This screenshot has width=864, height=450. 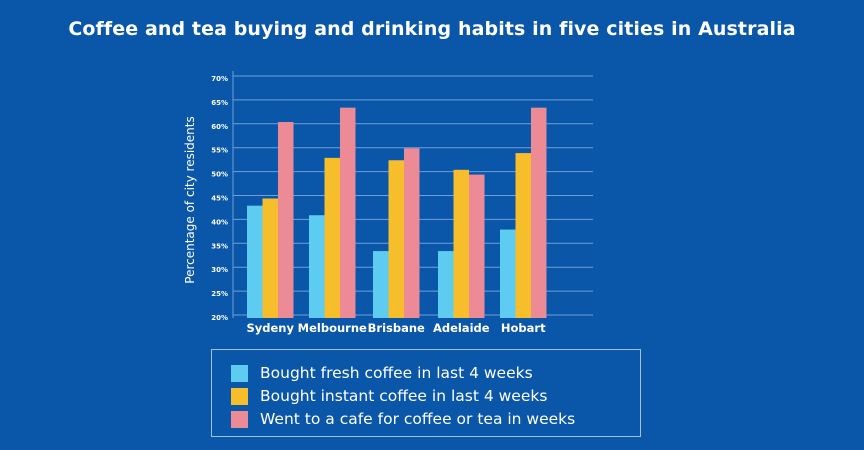 What do you see at coordinates (271, 328) in the screenshot?
I see `x-tick-label: Sydeny` at bounding box center [271, 328].